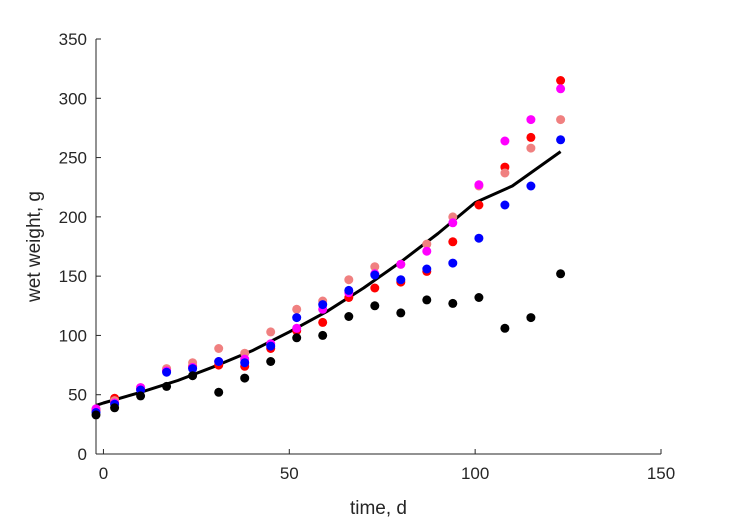 This screenshot has width=729, height=521. What do you see at coordinates (73, 276) in the screenshot?
I see `y-tick-label: 150` at bounding box center [73, 276].